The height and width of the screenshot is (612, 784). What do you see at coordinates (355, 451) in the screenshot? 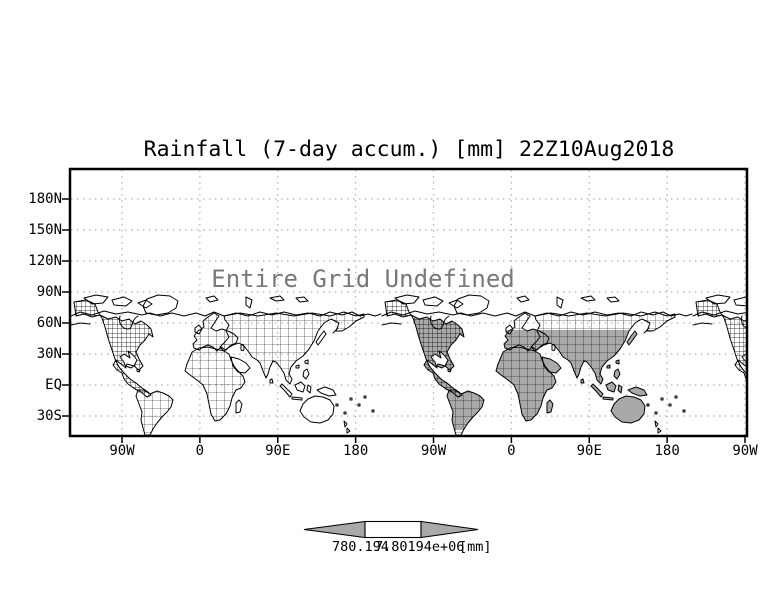
I see `x-axis-label-3-180: 180` at bounding box center [355, 451].